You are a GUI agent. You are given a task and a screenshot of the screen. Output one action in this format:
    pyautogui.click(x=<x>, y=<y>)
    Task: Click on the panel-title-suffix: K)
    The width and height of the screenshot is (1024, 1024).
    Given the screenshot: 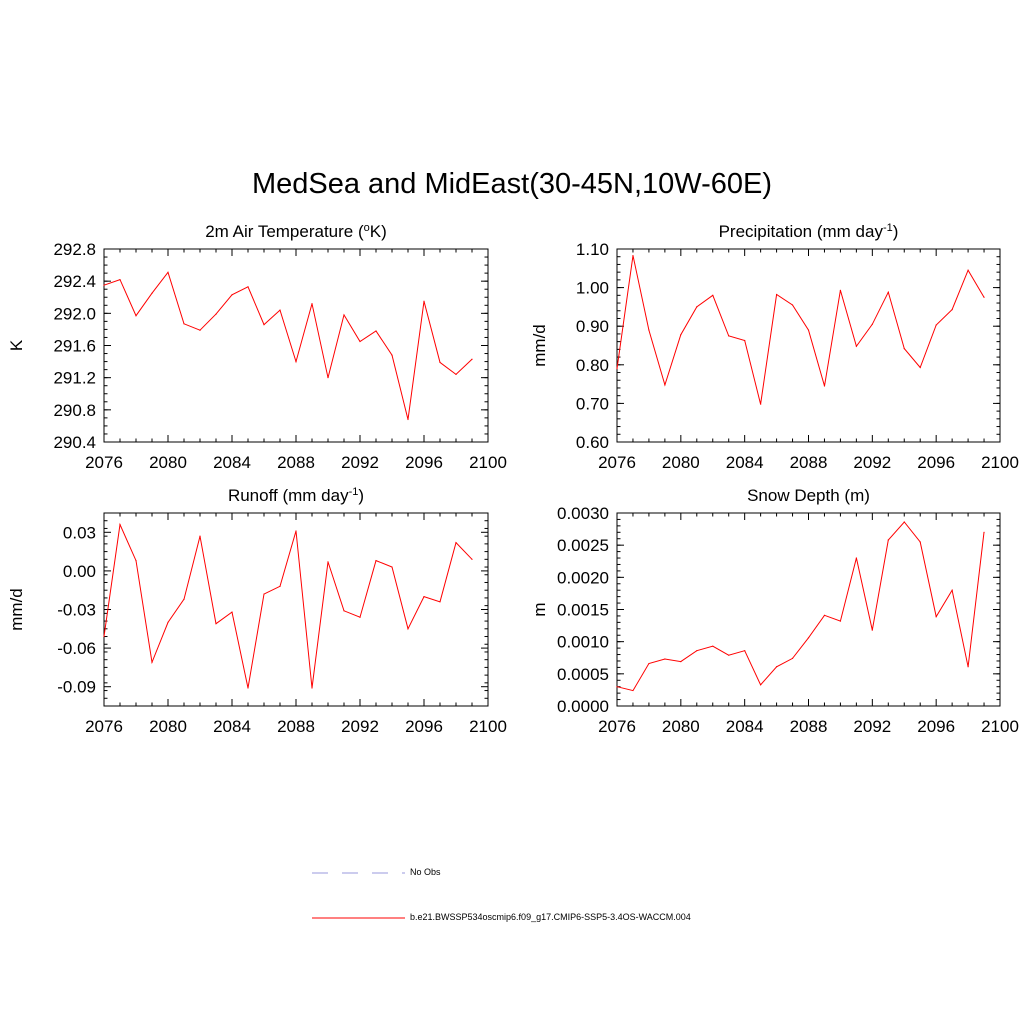 What is the action you would take?
    pyautogui.click(x=378, y=231)
    